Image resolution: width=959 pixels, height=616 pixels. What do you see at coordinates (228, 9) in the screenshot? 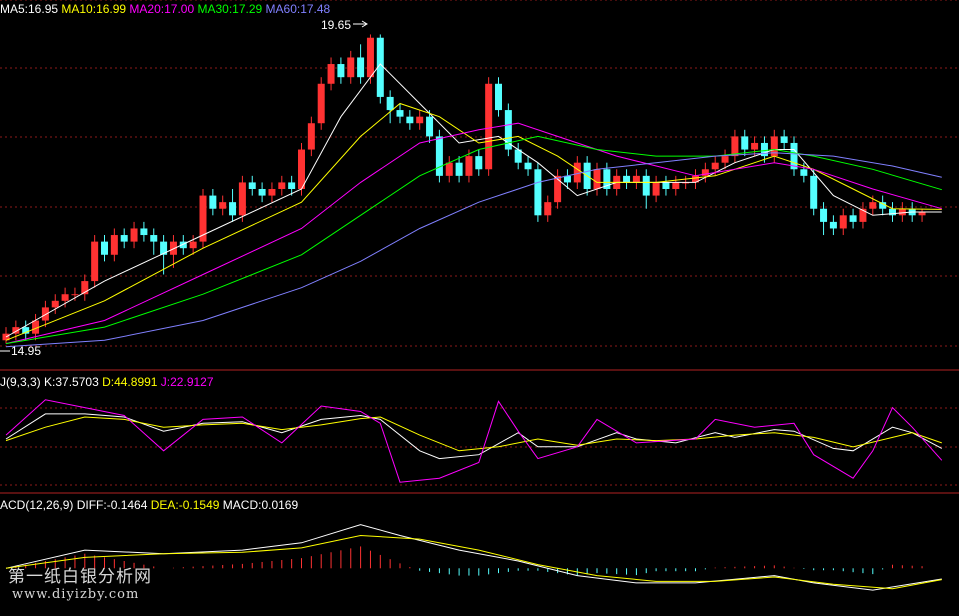
I see `legend-item: MA30:17.29` at bounding box center [228, 9].